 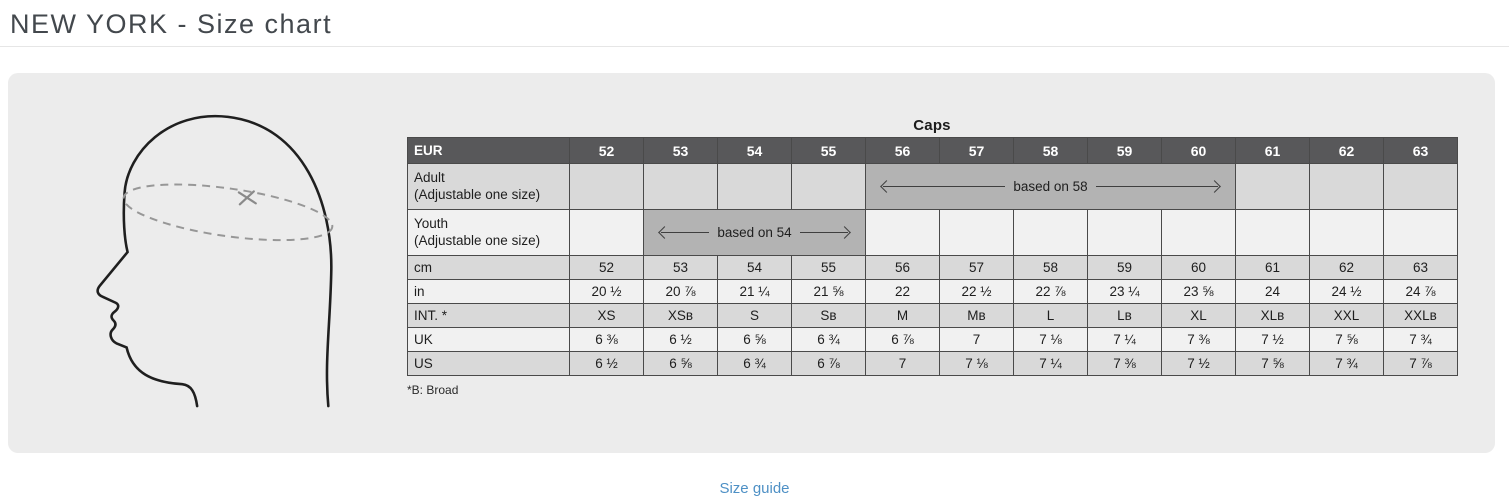 What do you see at coordinates (1346, 315) in the screenshot?
I see `table-cell: XXL` at bounding box center [1346, 315].